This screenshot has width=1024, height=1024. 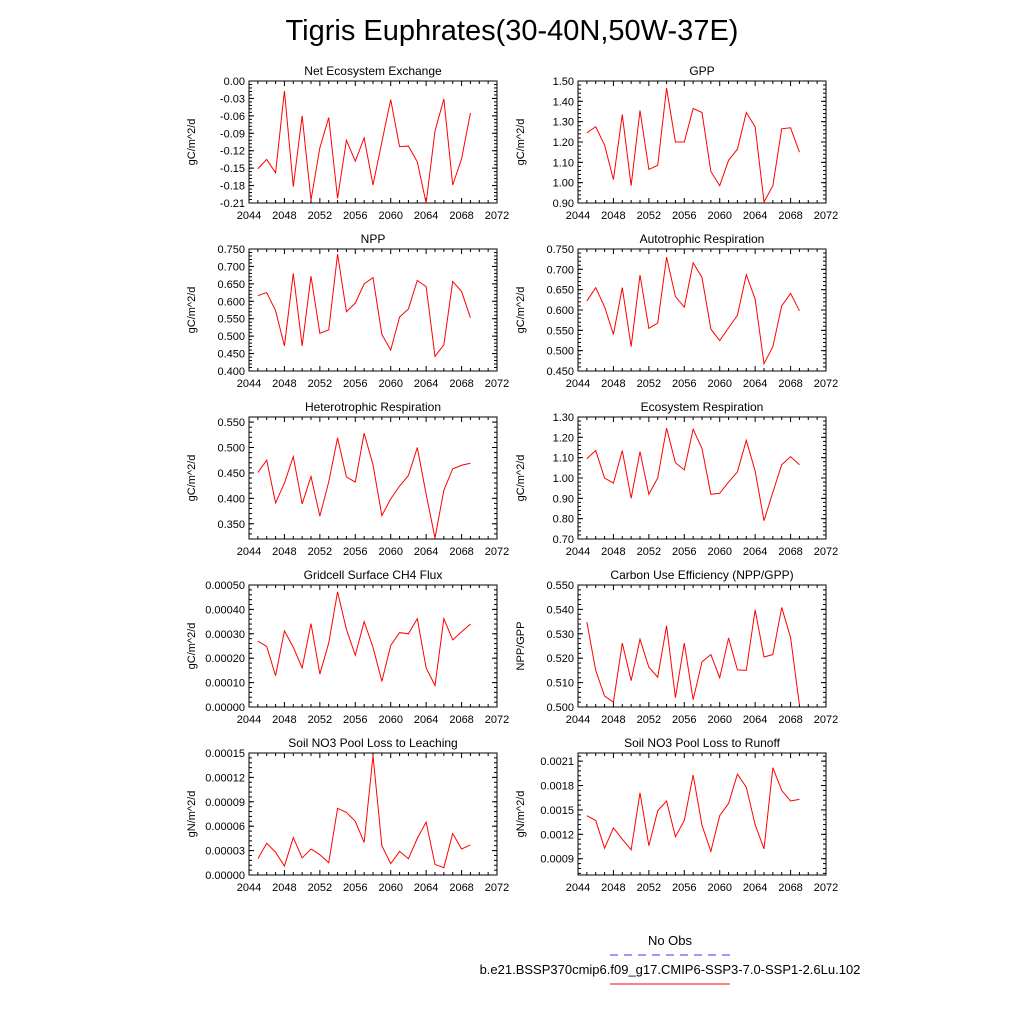 I want to click on panel-title: Heterotrophic Respiration, so click(x=373, y=407).